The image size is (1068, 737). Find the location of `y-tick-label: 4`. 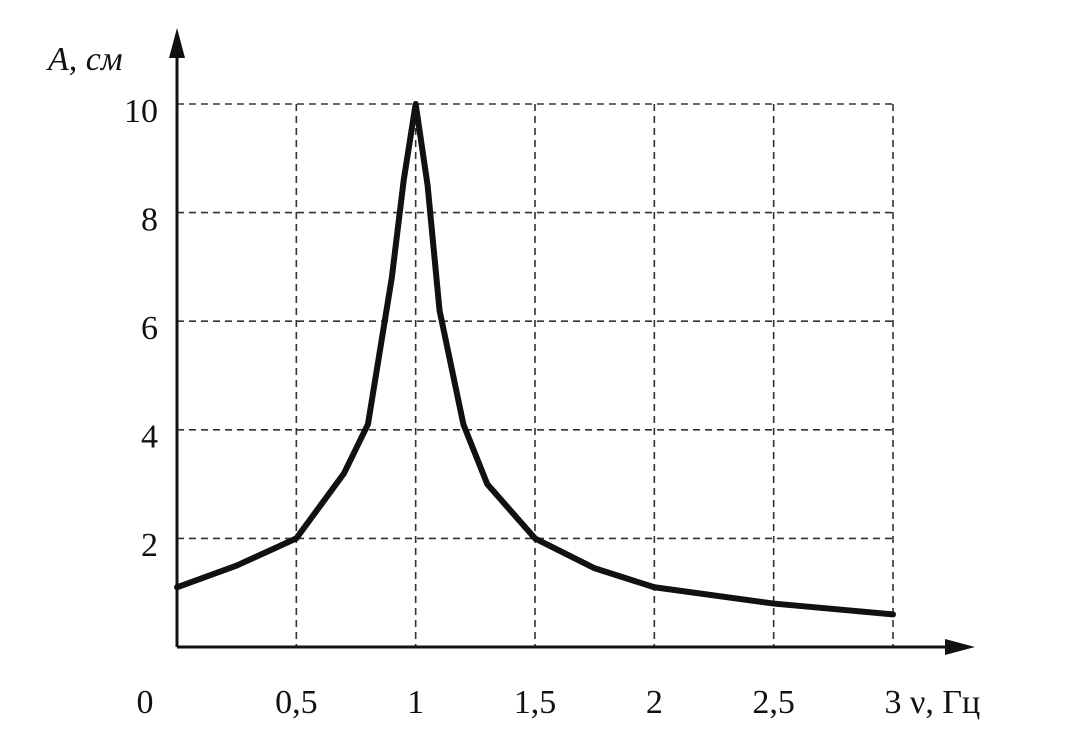

y-tick-label: 4 is located at coordinates (149, 437).